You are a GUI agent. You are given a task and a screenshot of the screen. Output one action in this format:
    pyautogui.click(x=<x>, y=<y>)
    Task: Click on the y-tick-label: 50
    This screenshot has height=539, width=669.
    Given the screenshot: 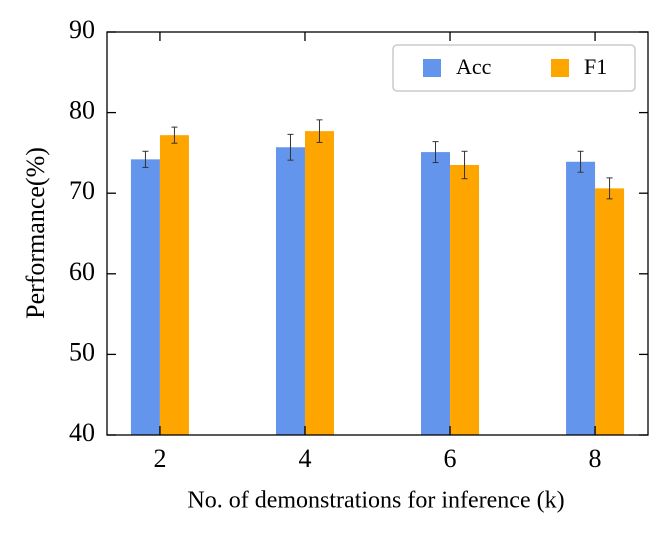 What is the action you would take?
    pyautogui.click(x=82, y=351)
    